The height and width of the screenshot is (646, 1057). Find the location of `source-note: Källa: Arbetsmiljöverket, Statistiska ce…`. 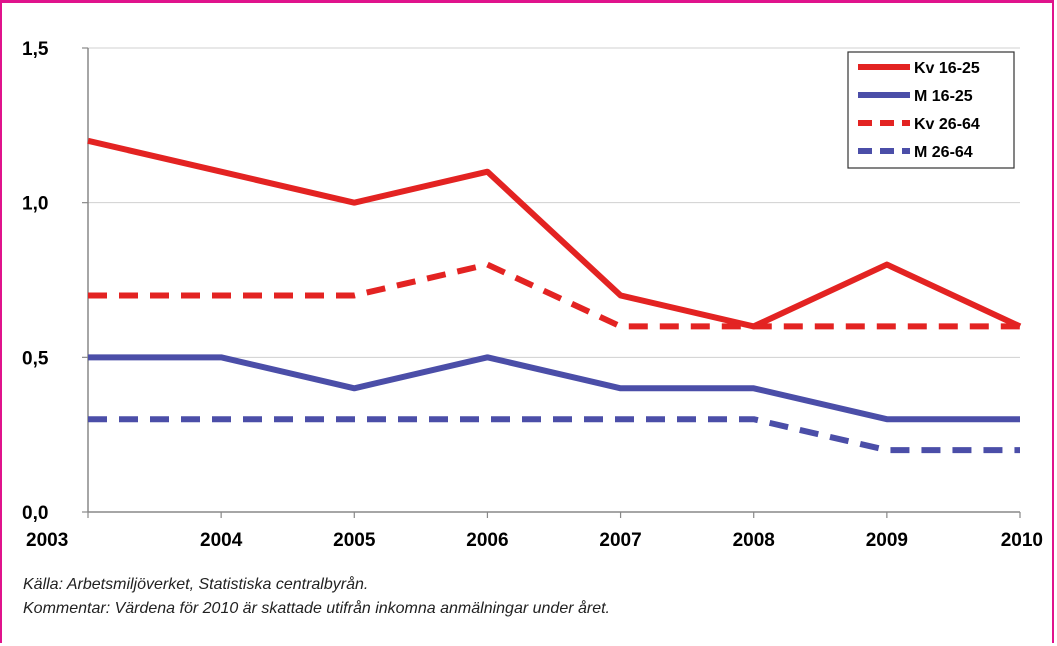

source-note: Källa: Arbetsmiljöverket, Statistiska ce… is located at coordinates (196, 584).